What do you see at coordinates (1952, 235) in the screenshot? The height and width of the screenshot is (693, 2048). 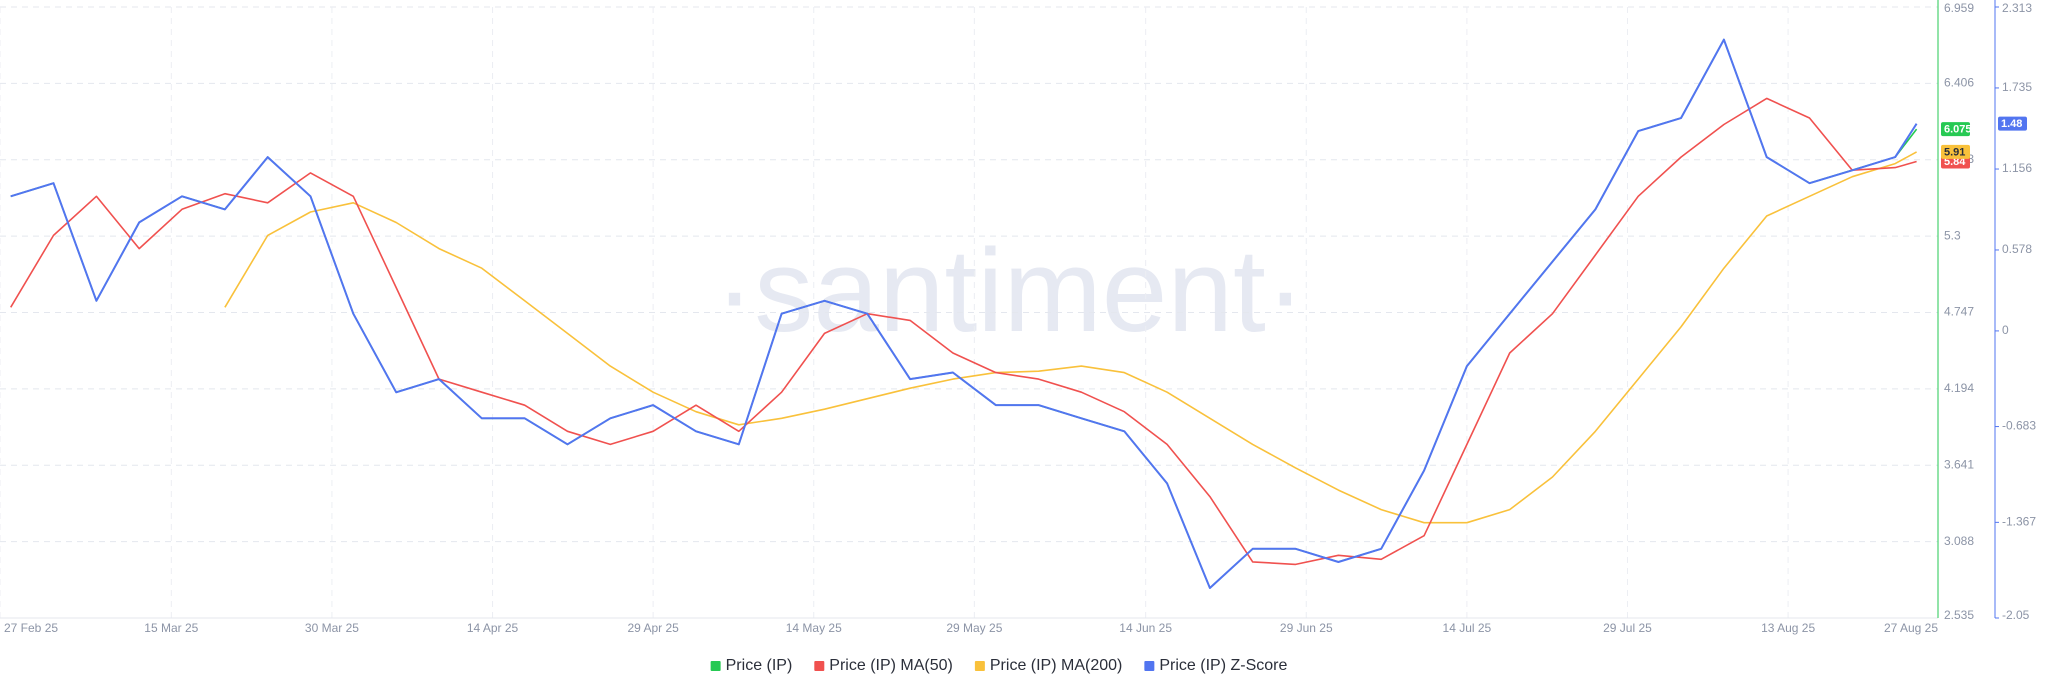 I see `y-tick-label: 5.3` at bounding box center [1952, 235].